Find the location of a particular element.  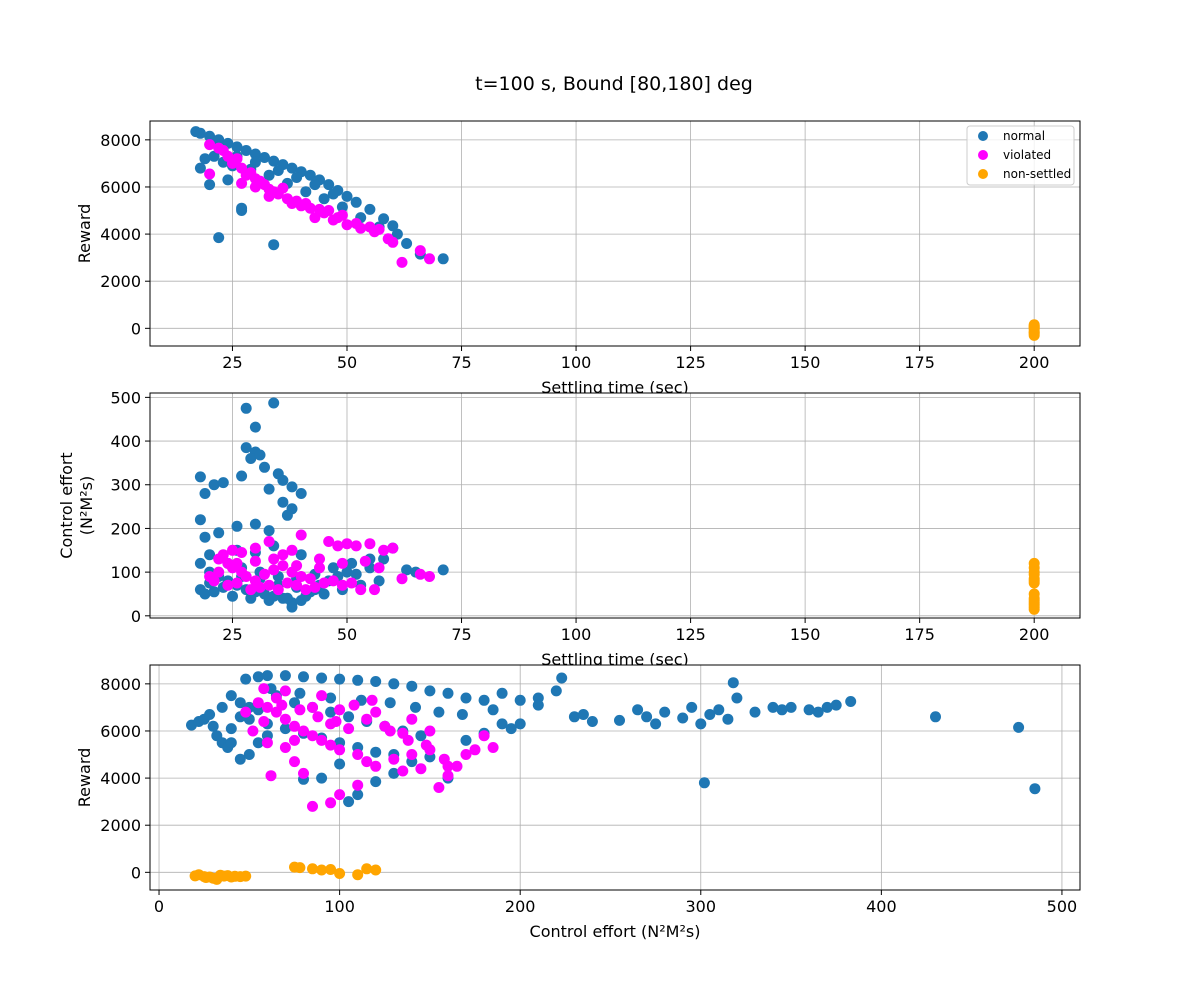

y-tick-label: 200 is located at coordinates (125, 528).